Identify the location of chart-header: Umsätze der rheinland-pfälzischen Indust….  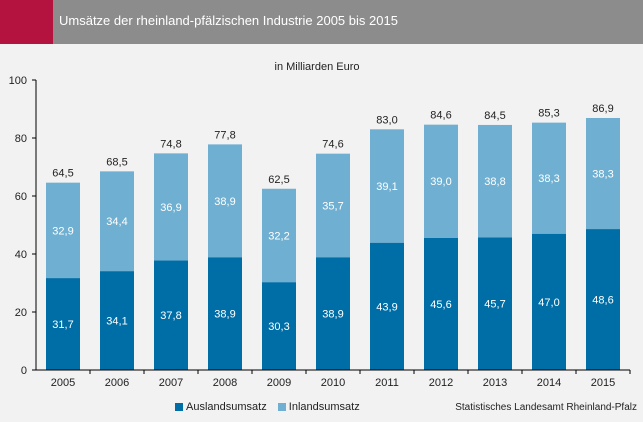
(321, 22).